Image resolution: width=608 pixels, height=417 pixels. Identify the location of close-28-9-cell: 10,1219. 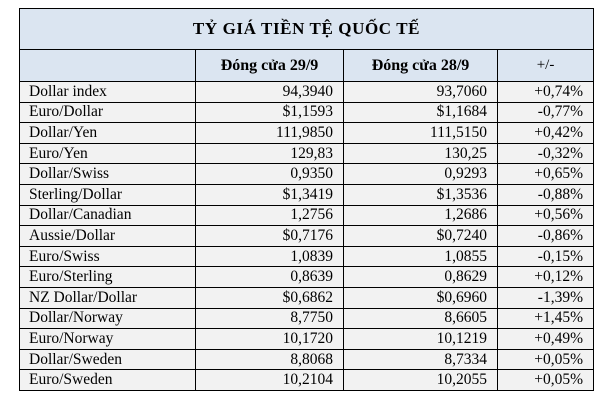
(420, 339).